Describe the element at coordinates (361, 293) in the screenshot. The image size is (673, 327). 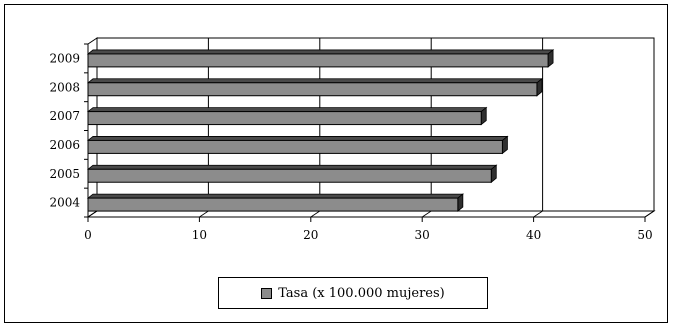
I see `legend-label: Tasa (x 100.000 mujeres)` at that location.